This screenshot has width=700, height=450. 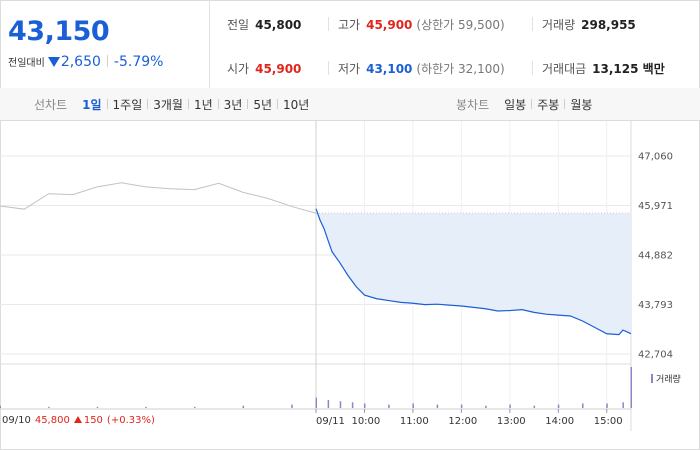 What do you see at coordinates (238, 69) in the screenshot?
I see `open-label: 시가` at bounding box center [238, 69].